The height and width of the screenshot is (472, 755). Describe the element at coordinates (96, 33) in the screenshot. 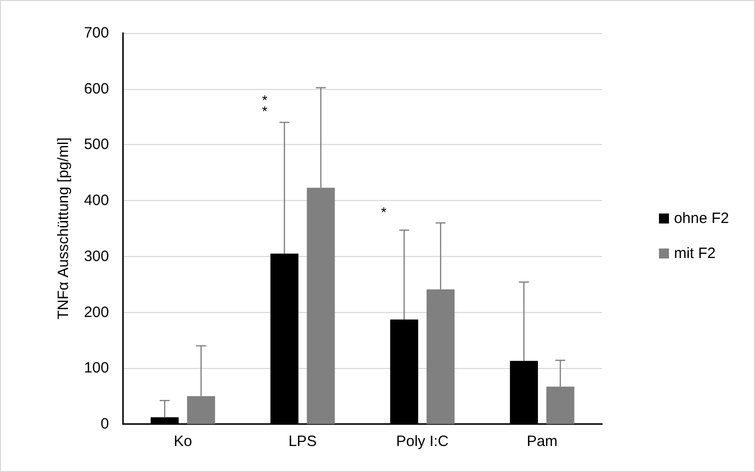

I see `y-tick-label: 700` at that location.